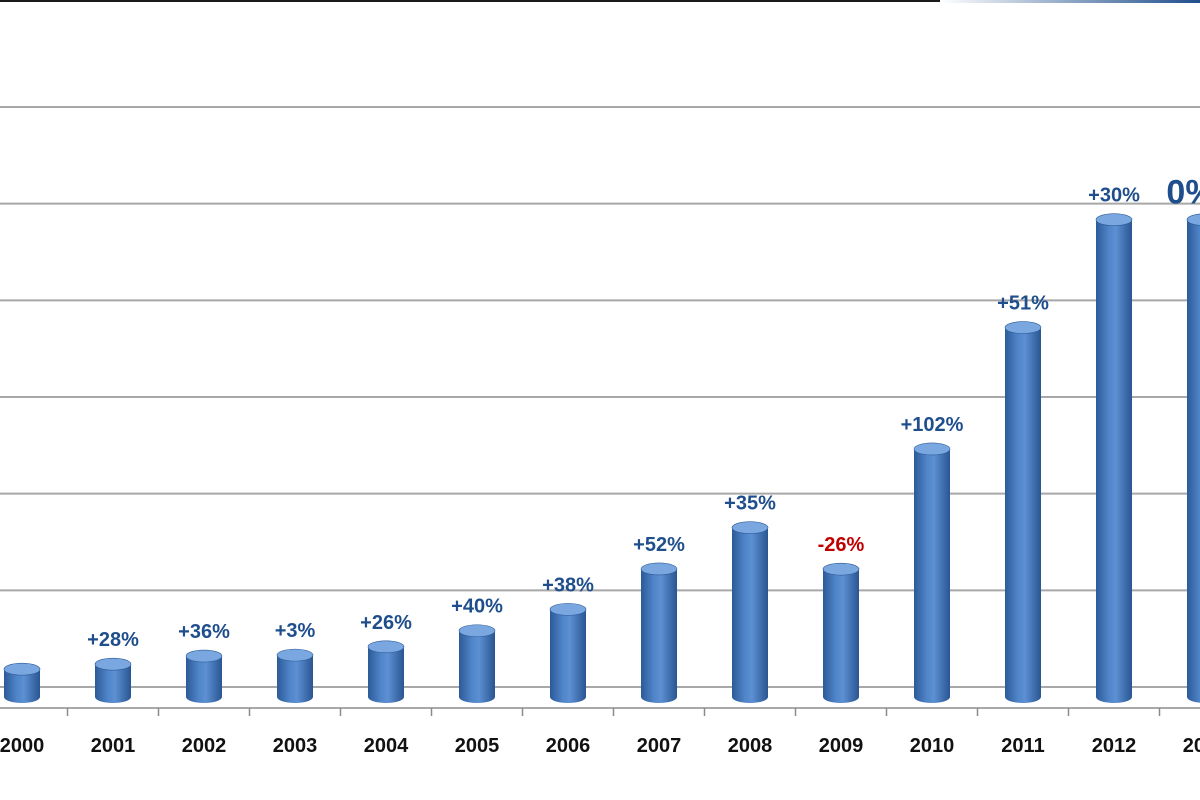 Image resolution: width=1200 pixels, height=800 pixels. I want to click on bar-top-2000, so click(22, 669).